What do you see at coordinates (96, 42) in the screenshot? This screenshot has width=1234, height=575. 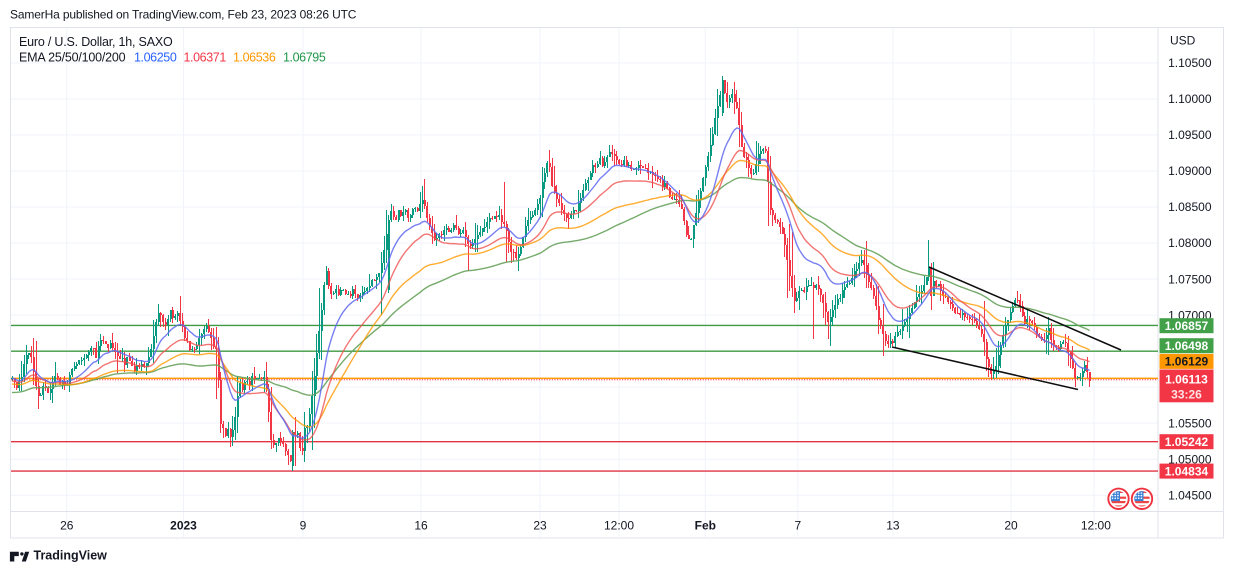 I see `svg-text: Euro / U.S. Dollar, 1h, SAXO` at bounding box center [96, 42].